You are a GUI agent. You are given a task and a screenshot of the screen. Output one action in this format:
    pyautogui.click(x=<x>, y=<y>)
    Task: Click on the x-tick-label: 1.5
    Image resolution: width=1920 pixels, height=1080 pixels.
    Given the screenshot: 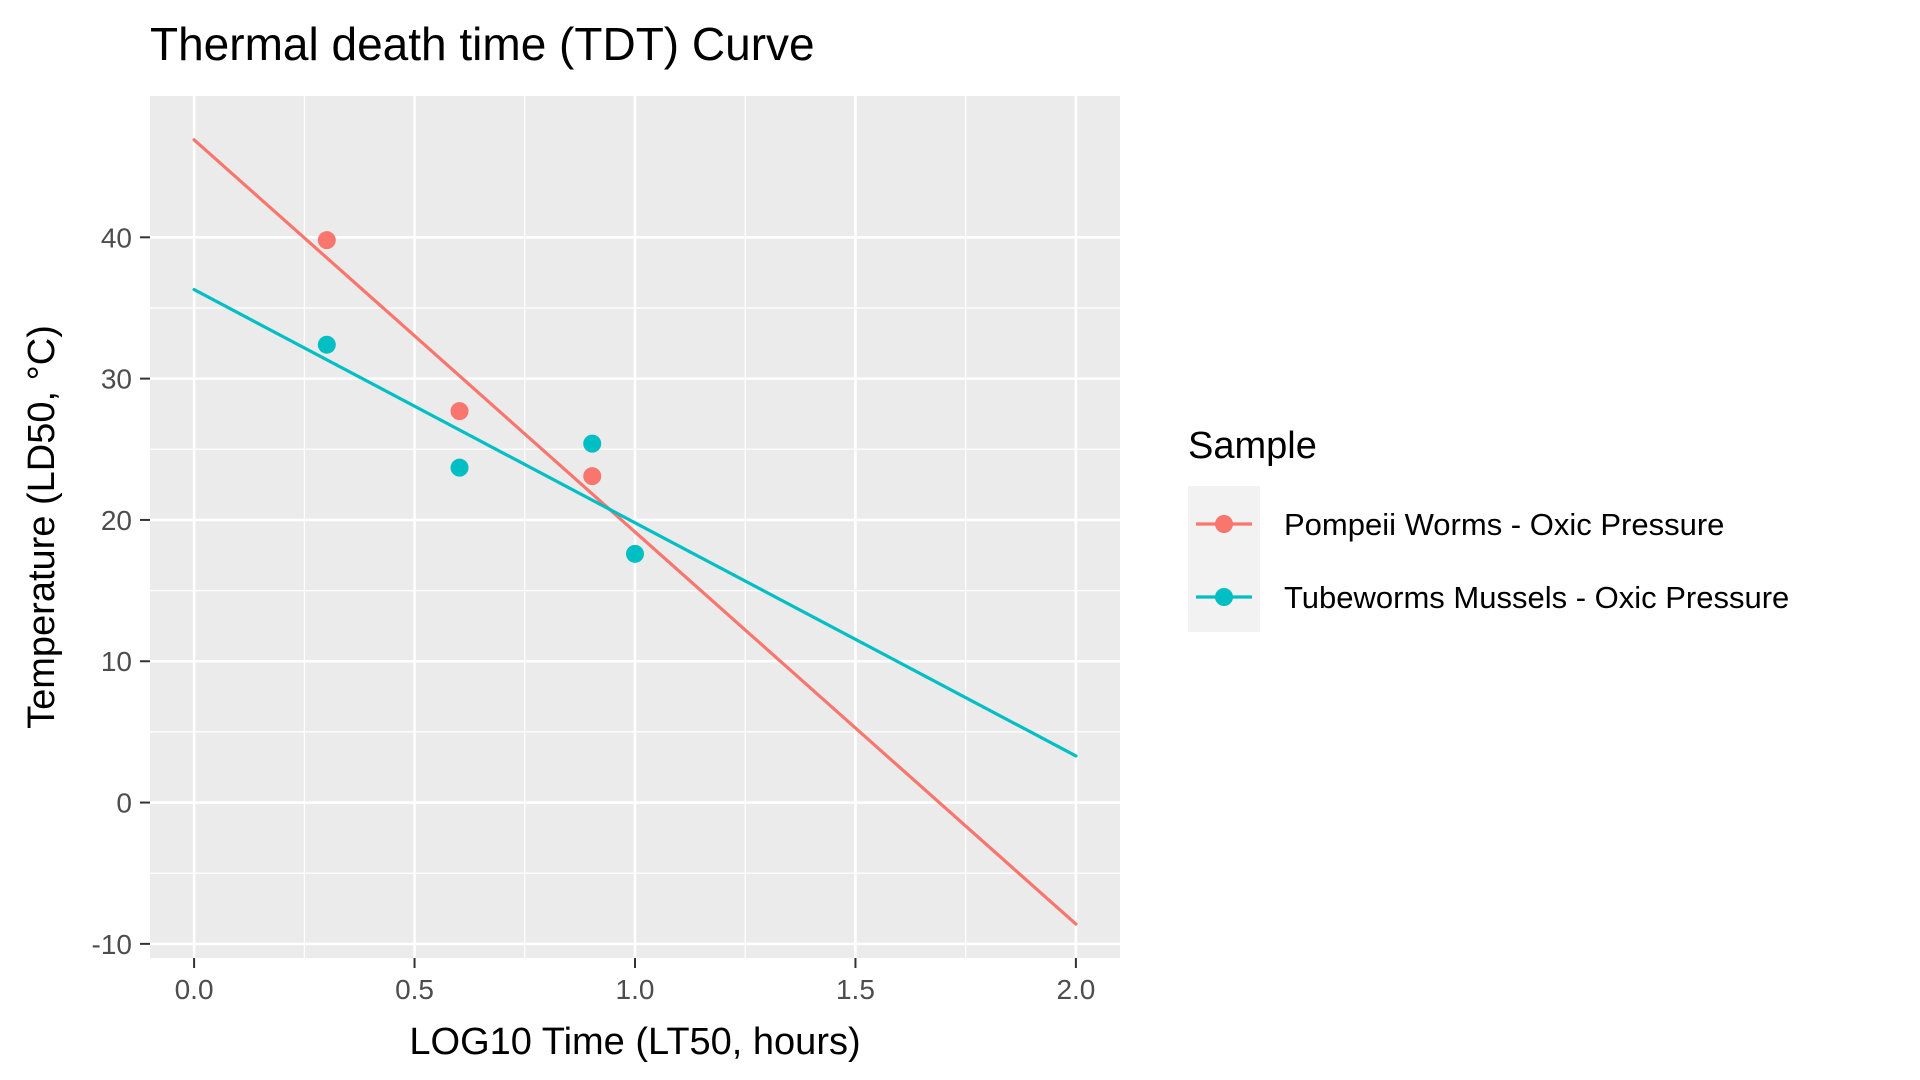 What is the action you would take?
    pyautogui.click(x=855, y=989)
    